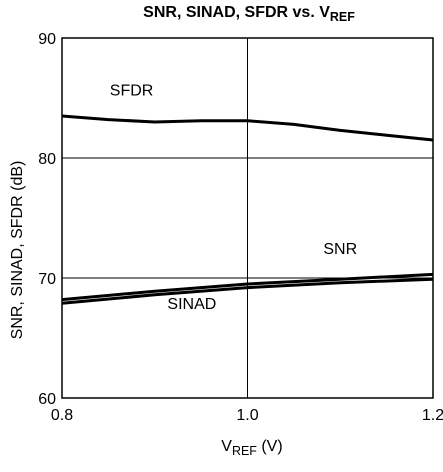  I want to click on y-axis-label: SNR, SINAD, SFDR (dB), so click(17, 250).